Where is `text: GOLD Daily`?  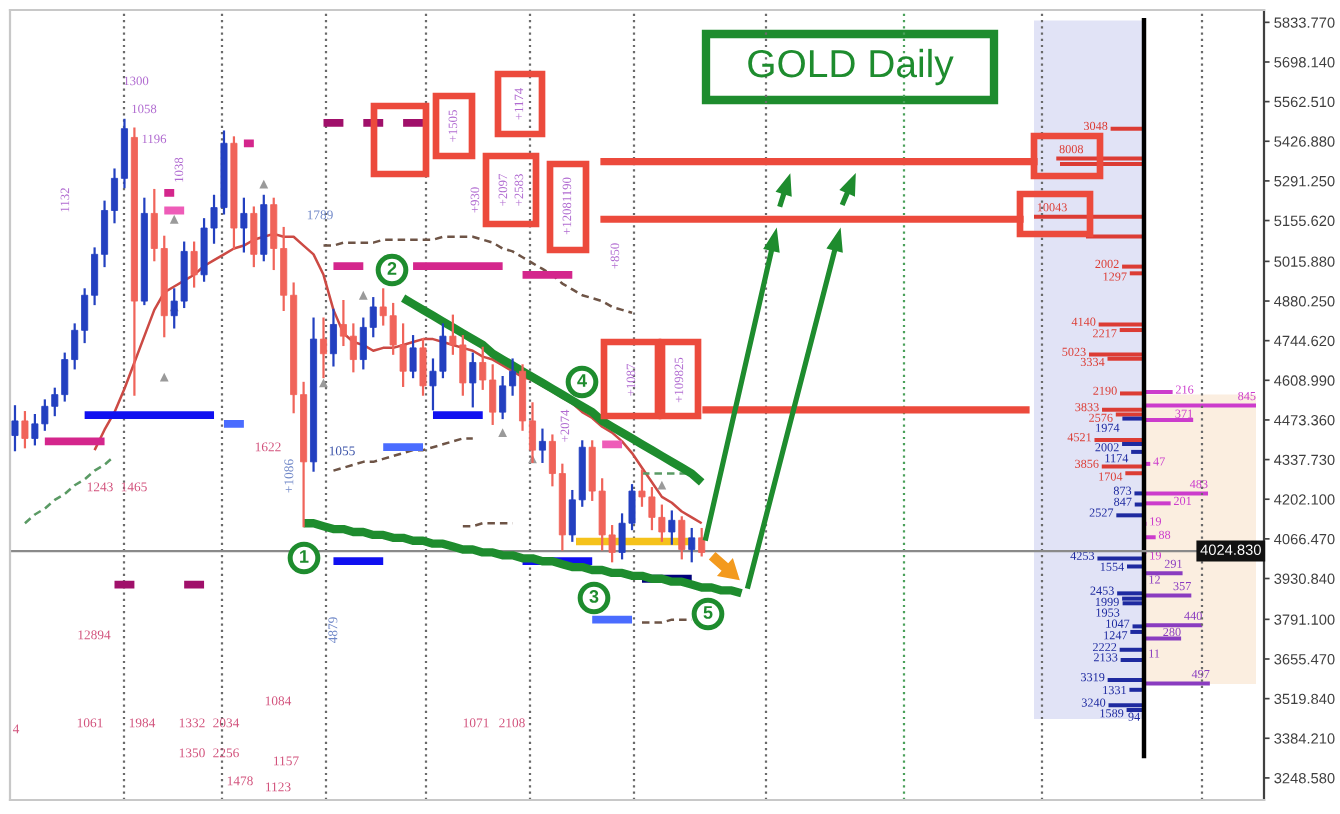
text: GOLD Daily is located at coordinates (851, 67).